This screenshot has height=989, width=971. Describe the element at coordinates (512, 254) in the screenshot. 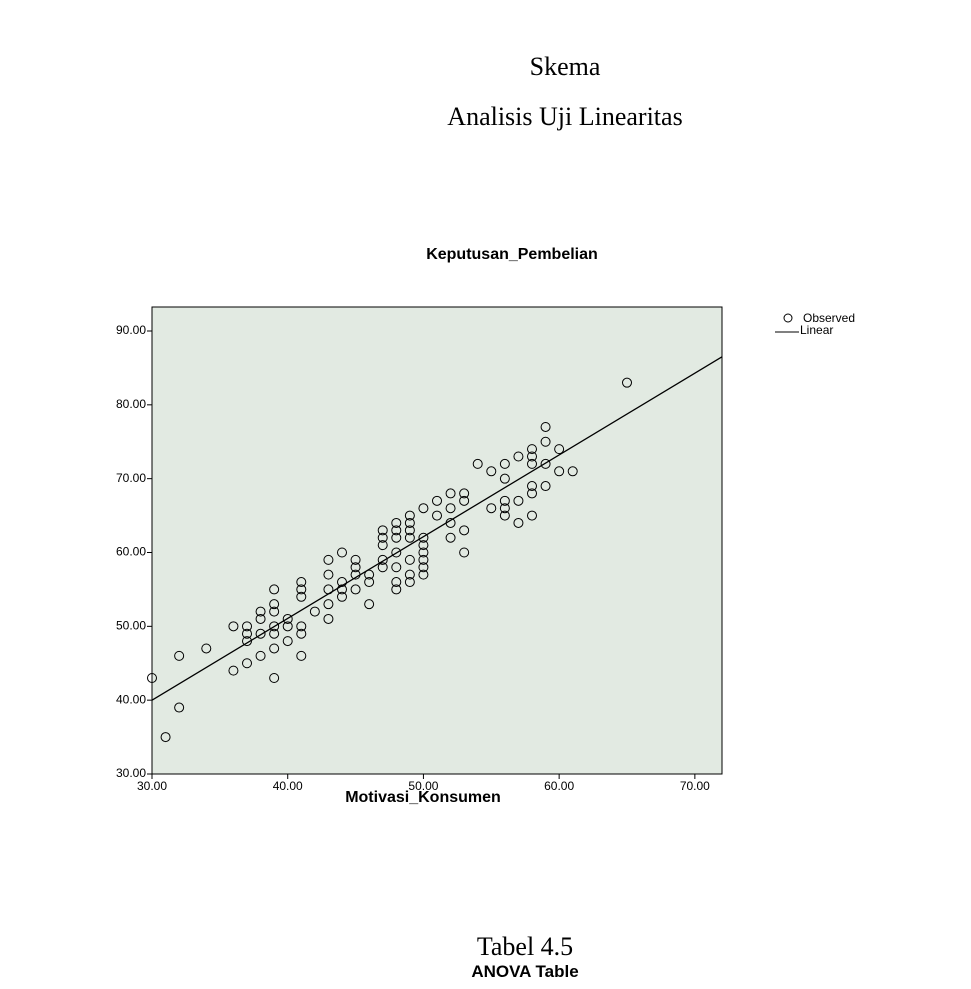

I see `chart-title: Keputusan_Pembelian` at that location.